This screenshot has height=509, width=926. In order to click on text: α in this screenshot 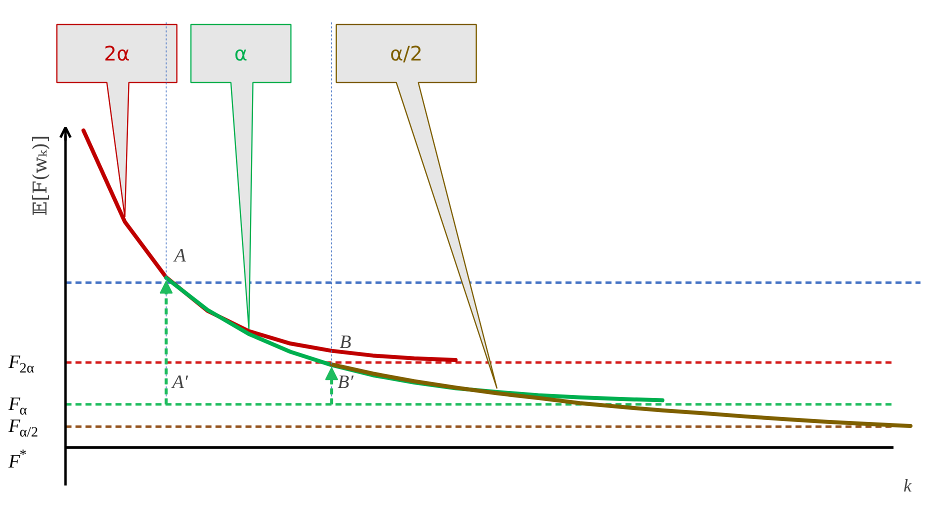, I will do `click(241, 54)`.